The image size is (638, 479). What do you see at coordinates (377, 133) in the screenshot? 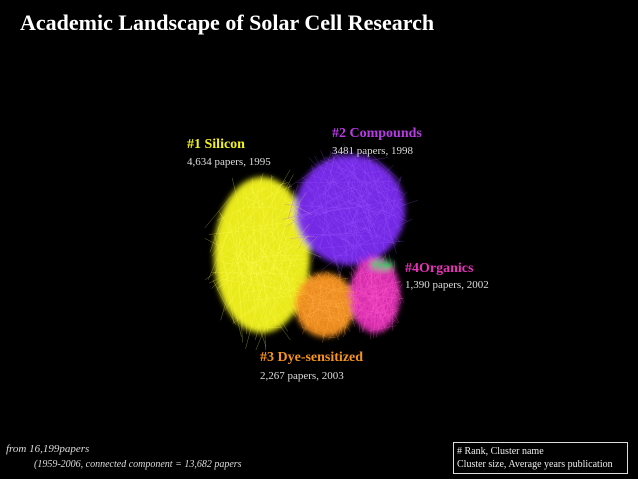
I see `cluster-2-name: #2 Compounds` at bounding box center [377, 133].